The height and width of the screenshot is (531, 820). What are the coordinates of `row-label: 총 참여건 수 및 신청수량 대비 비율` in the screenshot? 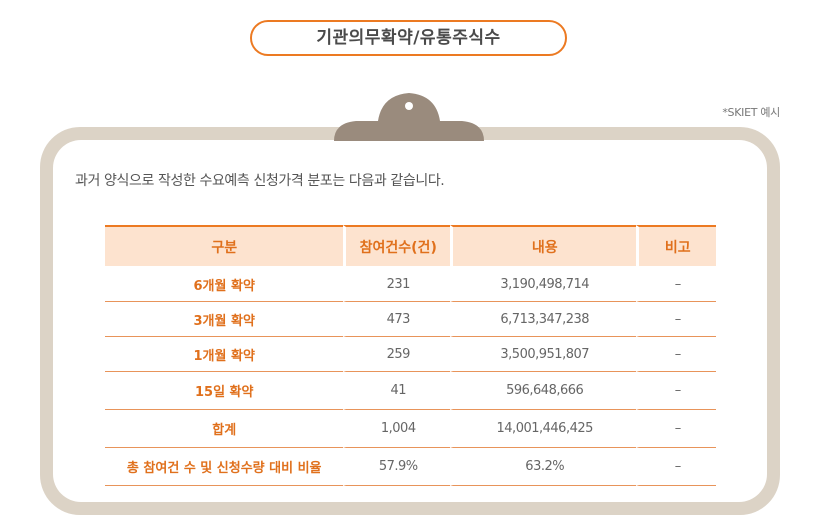 It's located at (224, 467).